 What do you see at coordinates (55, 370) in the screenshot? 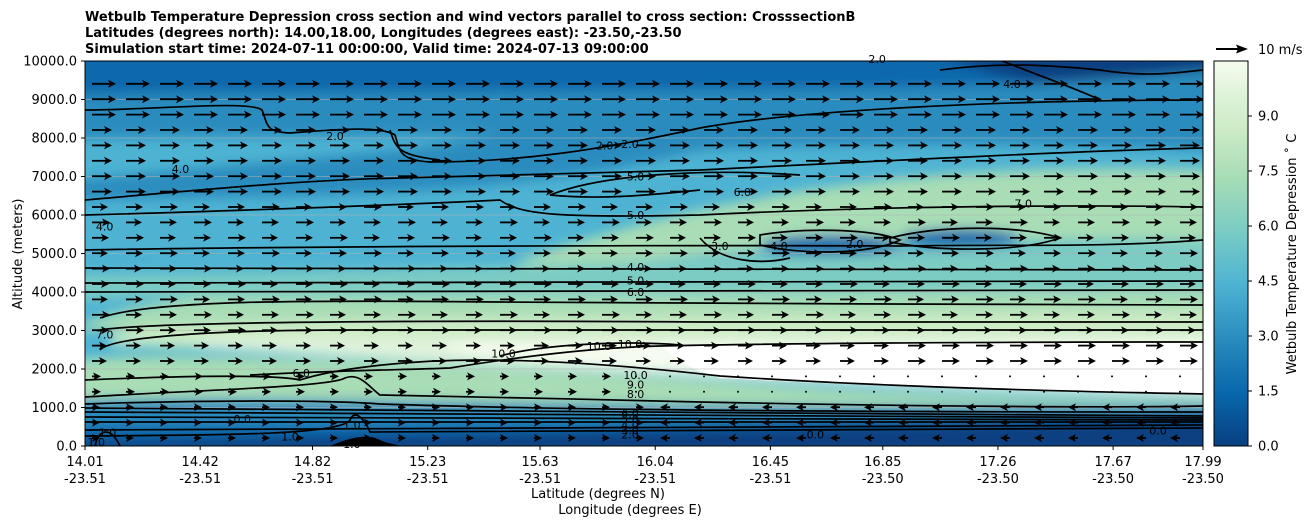
I see `y-tick-label: 2000.0` at bounding box center [55, 370].